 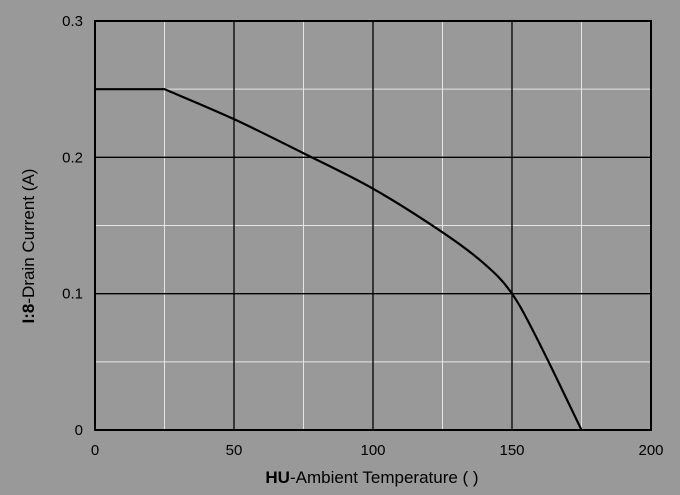 What do you see at coordinates (95, 450) in the screenshot?
I see `x-tick-label: 0` at bounding box center [95, 450].